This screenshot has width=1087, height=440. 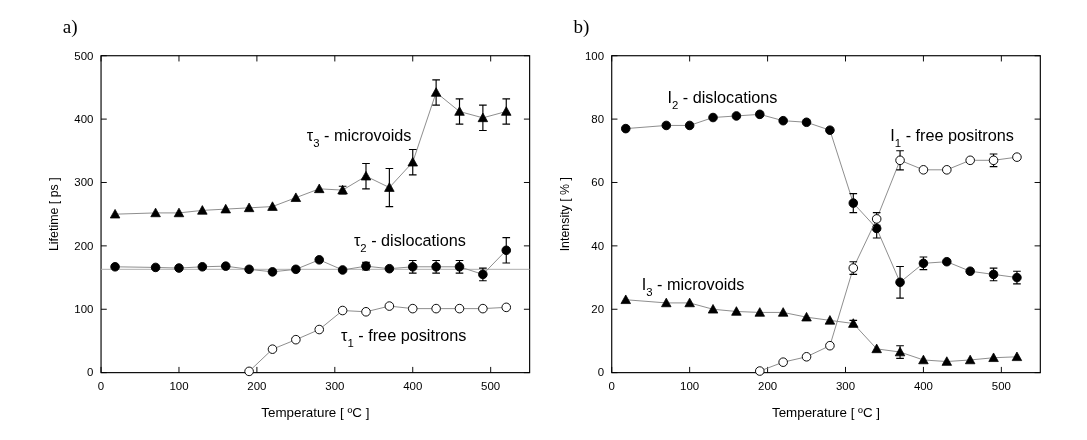 What do you see at coordinates (84, 118) in the screenshot?
I see `y-tick-label: 400` at bounding box center [84, 118].